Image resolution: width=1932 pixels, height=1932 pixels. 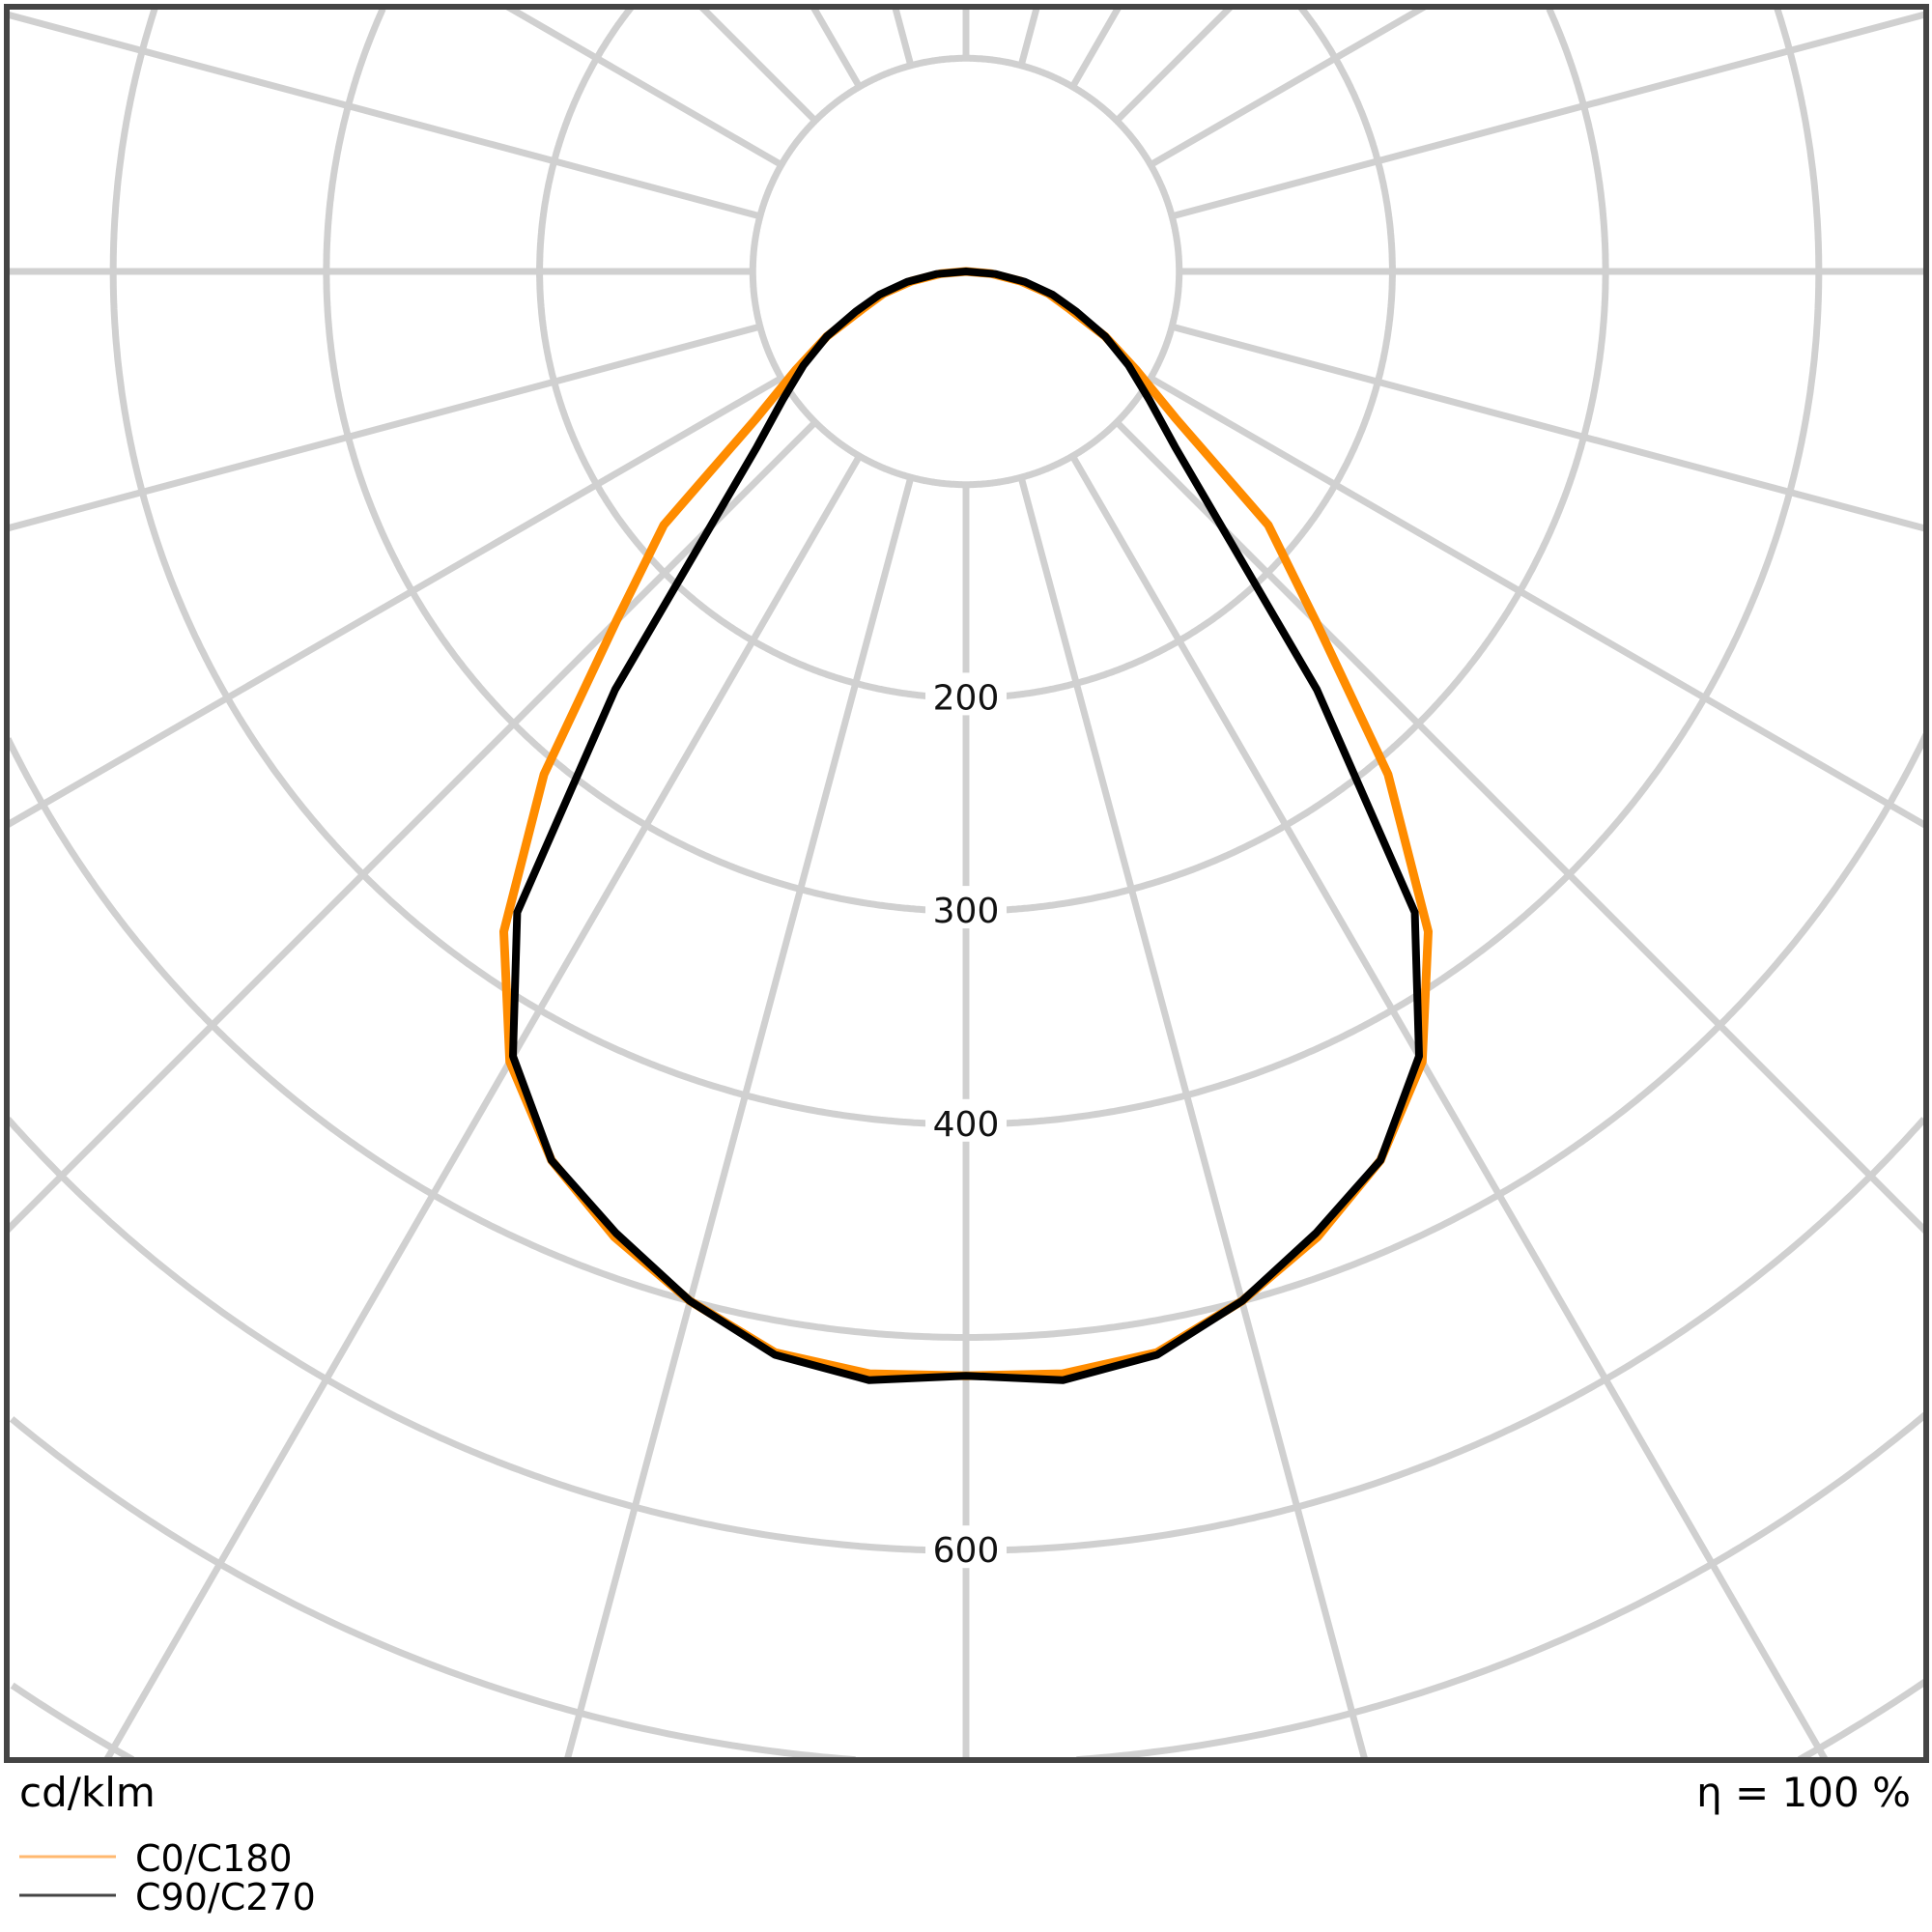 I want to click on radial-tick-label: 600, so click(x=966, y=1551).